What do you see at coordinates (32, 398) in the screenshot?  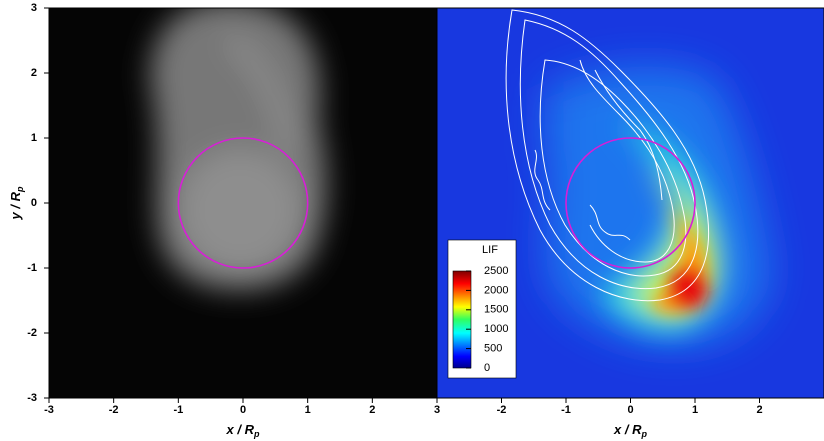 I see `y-tick-label: -3` at bounding box center [32, 398].